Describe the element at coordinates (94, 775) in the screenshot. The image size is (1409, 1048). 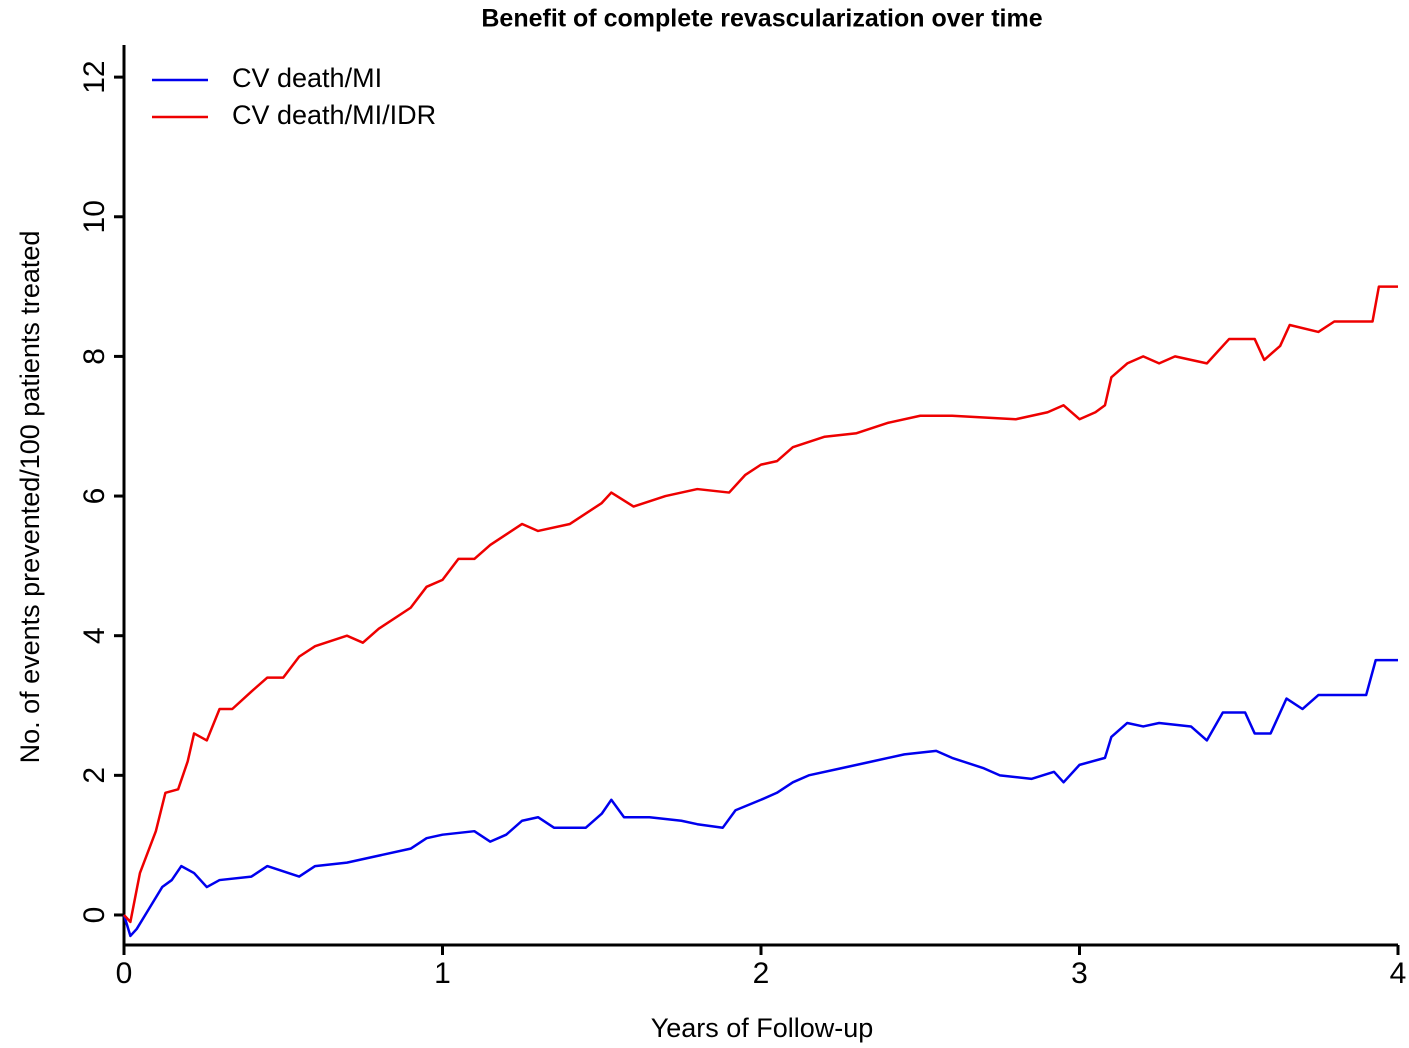
I see `y-tick-label: 2` at that location.